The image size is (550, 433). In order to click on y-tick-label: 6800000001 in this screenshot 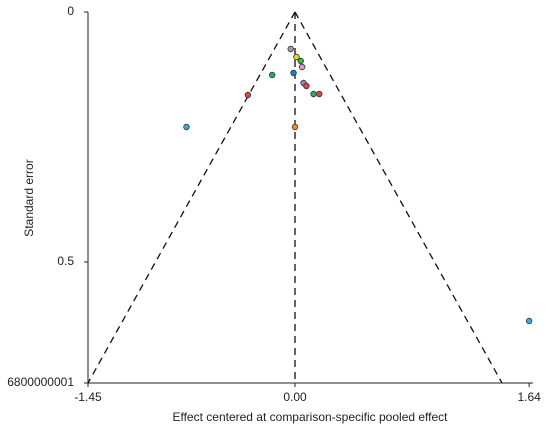, I will do `click(40, 382)`.